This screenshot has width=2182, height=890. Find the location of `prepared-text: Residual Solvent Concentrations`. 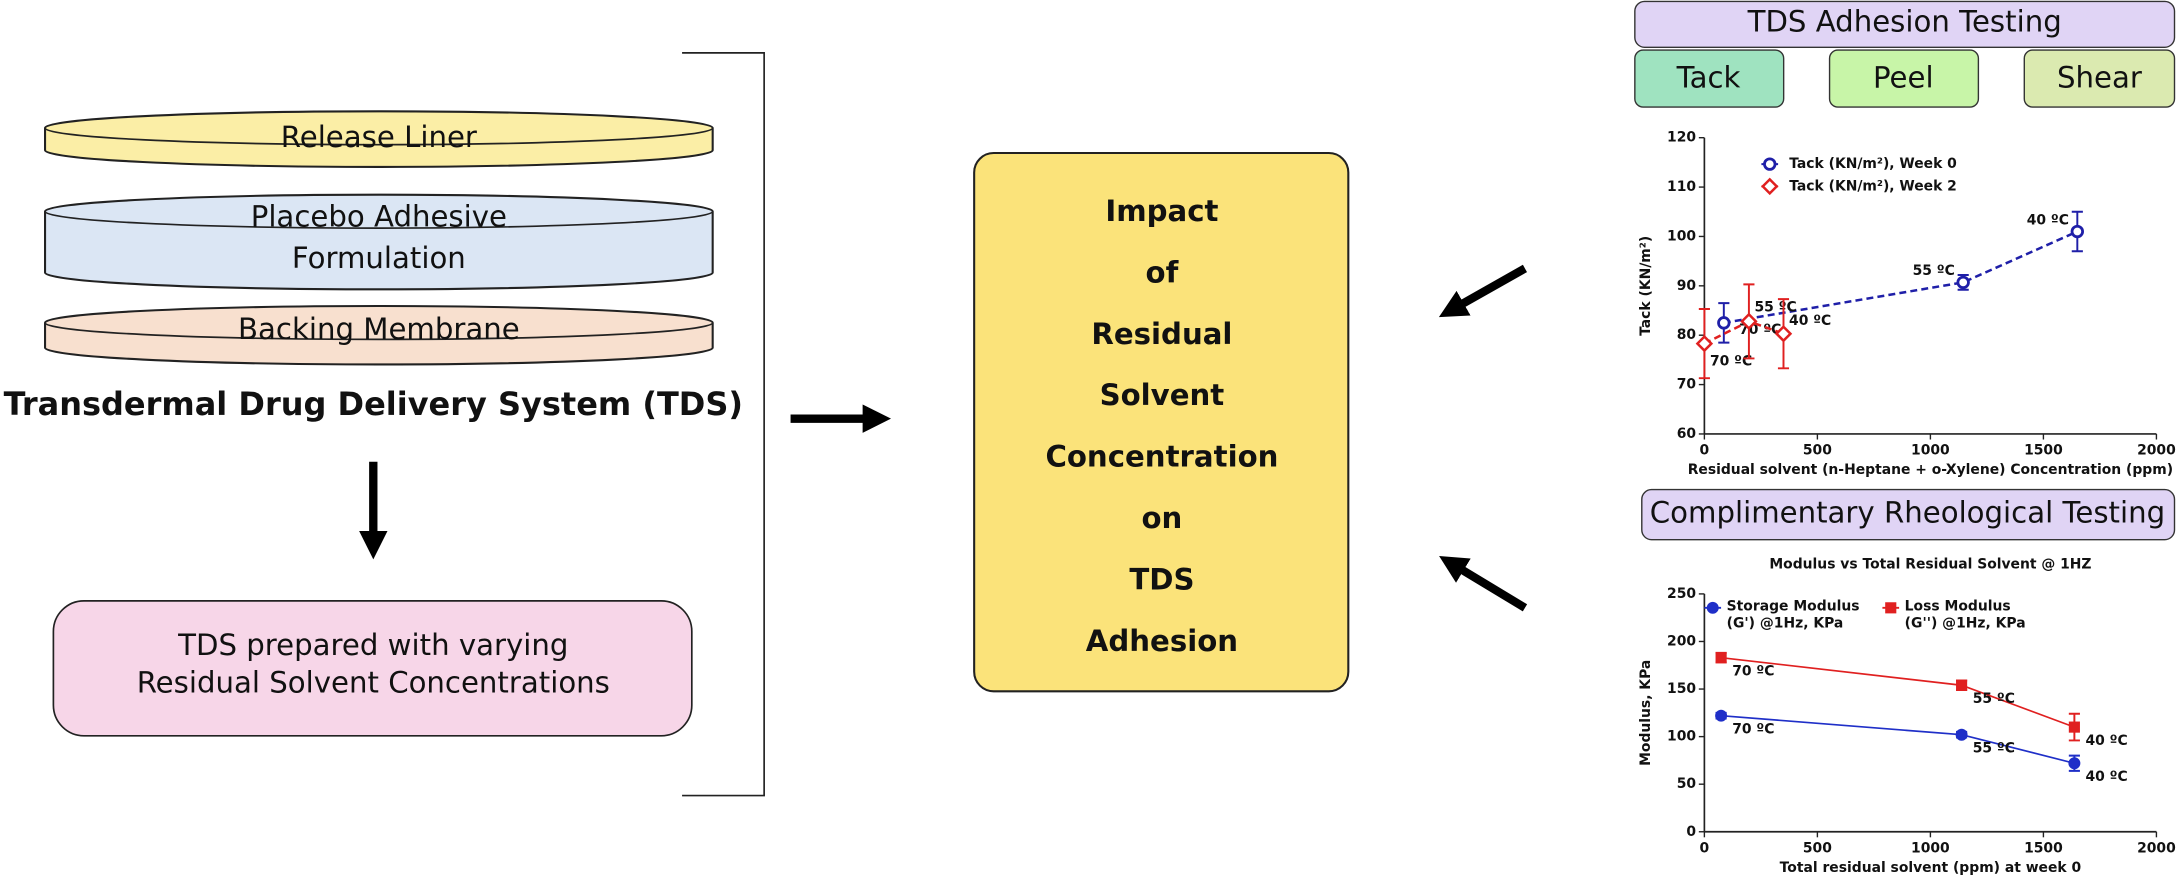

prepared-text: Residual Solvent Concentrations is located at coordinates (373, 682).